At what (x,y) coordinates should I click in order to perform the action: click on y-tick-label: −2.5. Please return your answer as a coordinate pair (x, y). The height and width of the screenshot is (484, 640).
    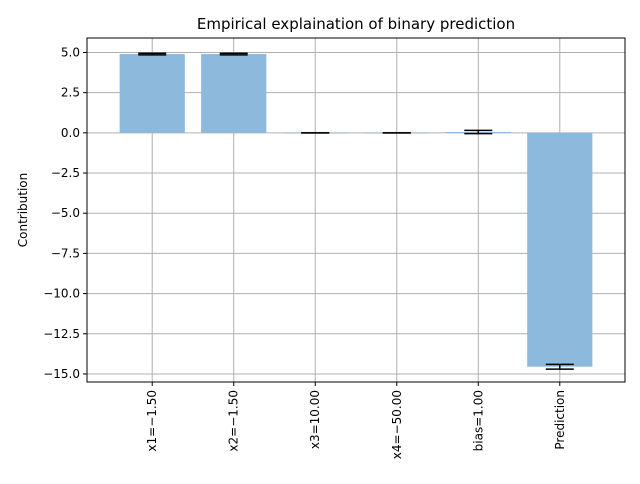
    Looking at the image, I should click on (65, 173).